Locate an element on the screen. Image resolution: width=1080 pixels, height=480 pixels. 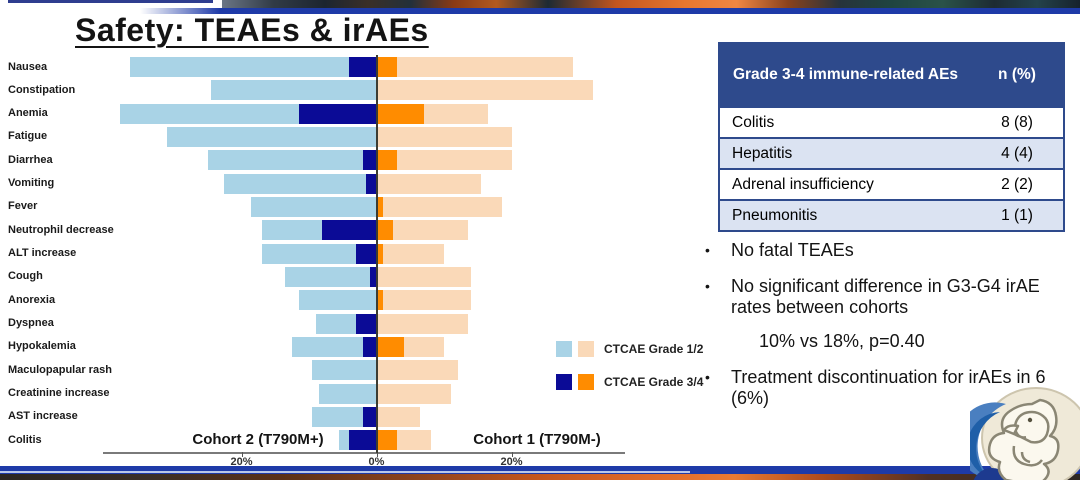
legend-swatch-lightorange-icon is located at coordinates (586, 348).